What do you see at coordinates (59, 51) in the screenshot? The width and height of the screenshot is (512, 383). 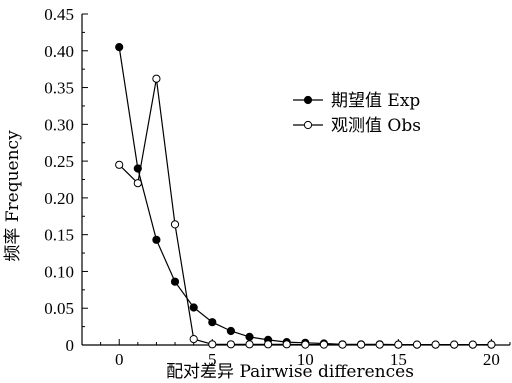 I see `y-tick-label: 0.40` at bounding box center [59, 51].